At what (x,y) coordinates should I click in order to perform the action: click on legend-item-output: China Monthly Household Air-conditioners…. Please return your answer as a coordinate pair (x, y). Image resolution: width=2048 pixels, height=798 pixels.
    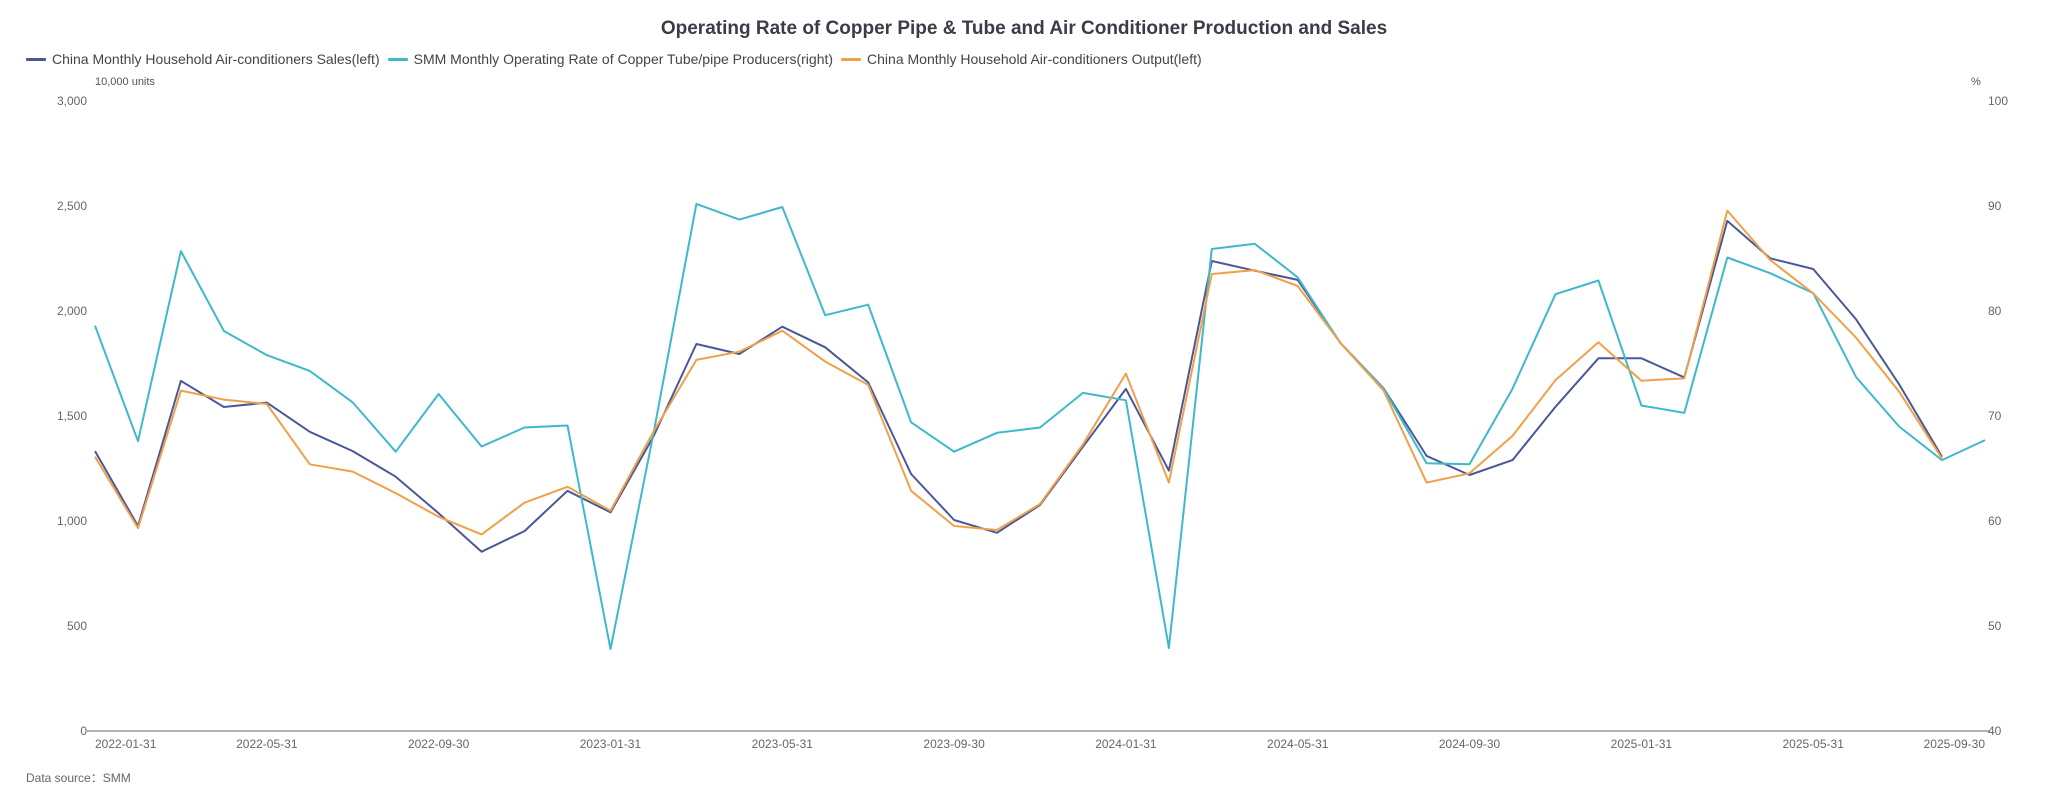
    Looking at the image, I should click on (1021, 59).